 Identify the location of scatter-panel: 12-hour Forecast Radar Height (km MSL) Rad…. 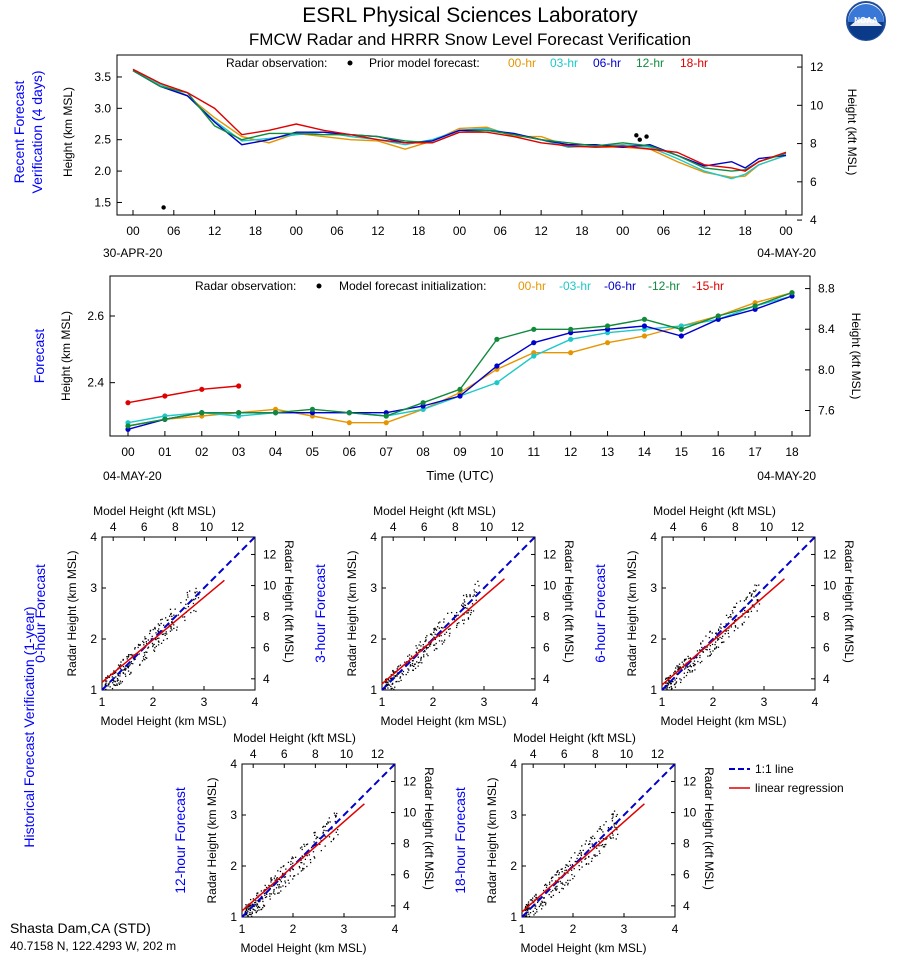
(304, 843).